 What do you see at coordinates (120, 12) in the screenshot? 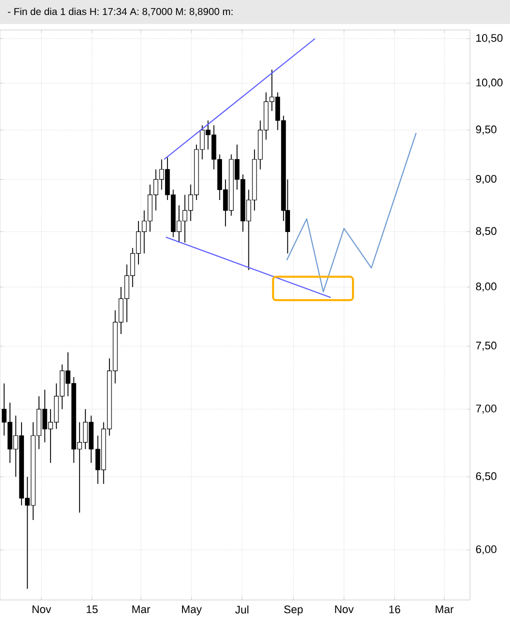
I see `chart-title: - Fin de dia 1 dias H: 17:34 A: 8,7000 M: 8,8900 m:` at bounding box center [120, 12].